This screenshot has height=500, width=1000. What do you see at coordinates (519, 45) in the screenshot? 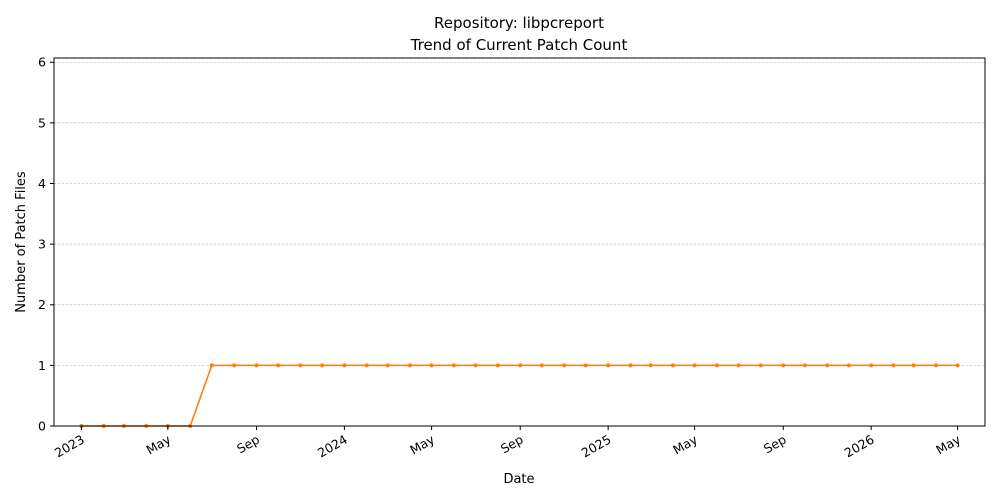
I see `chart-subtitle: Trend of Current Patch Count` at bounding box center [519, 45].